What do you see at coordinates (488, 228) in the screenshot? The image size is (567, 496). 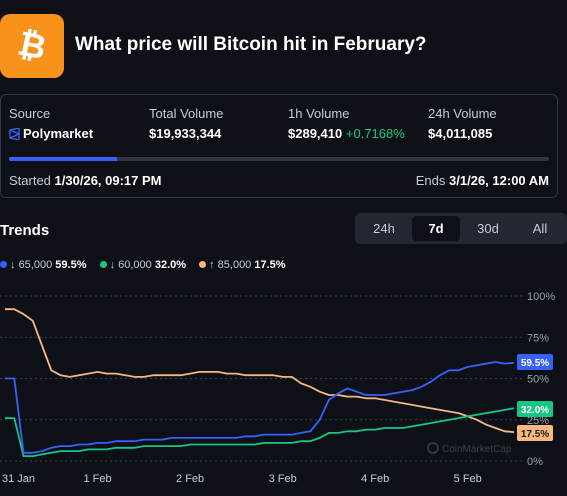 I see `tab-30d: 30d` at bounding box center [488, 228].